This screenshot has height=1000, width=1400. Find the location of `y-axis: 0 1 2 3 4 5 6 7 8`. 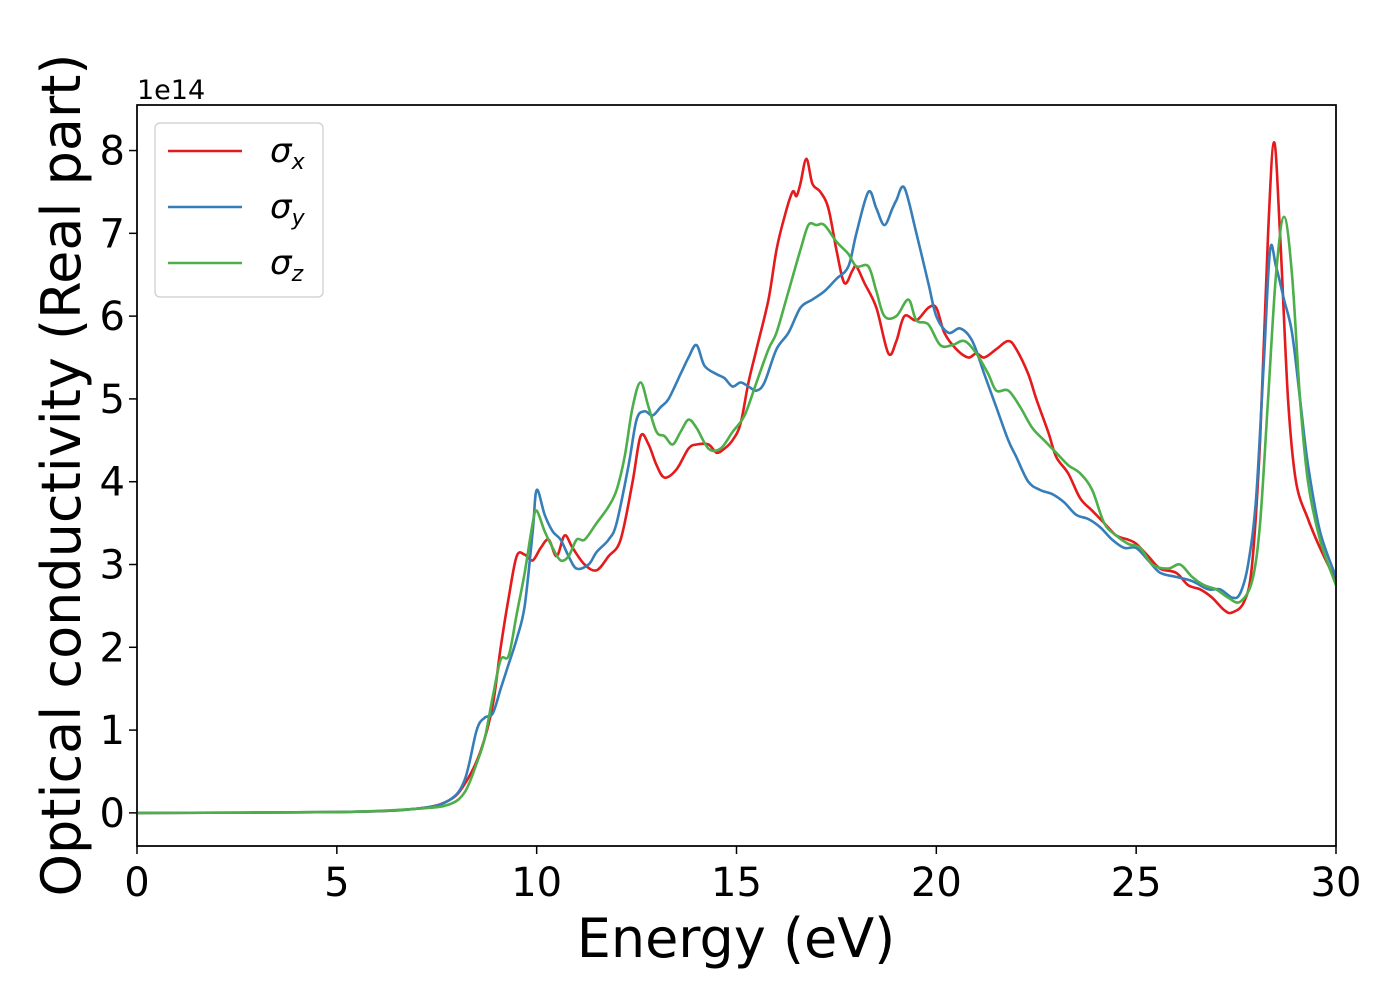

y-axis: 0 1 2 3 4 5 6 7 8 is located at coordinates (118, 483).